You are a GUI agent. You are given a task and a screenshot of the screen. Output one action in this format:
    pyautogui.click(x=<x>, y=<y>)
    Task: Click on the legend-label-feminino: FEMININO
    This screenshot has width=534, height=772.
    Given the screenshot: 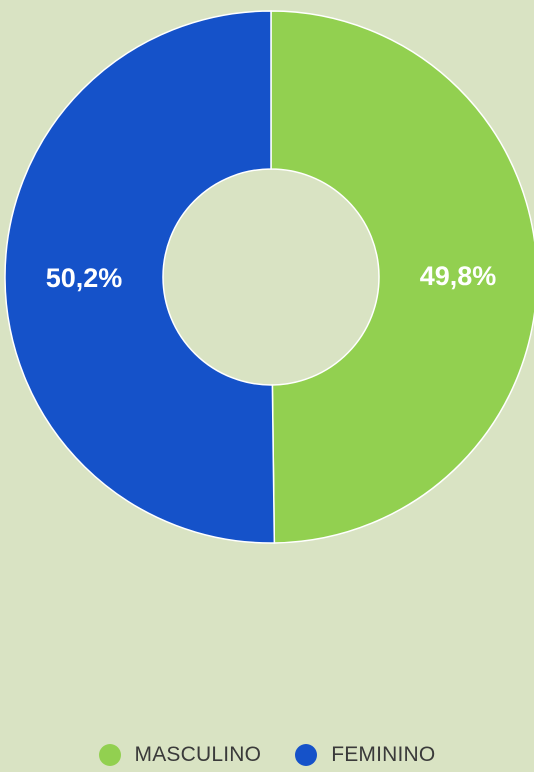 What is the action you would take?
    pyautogui.click(x=383, y=754)
    